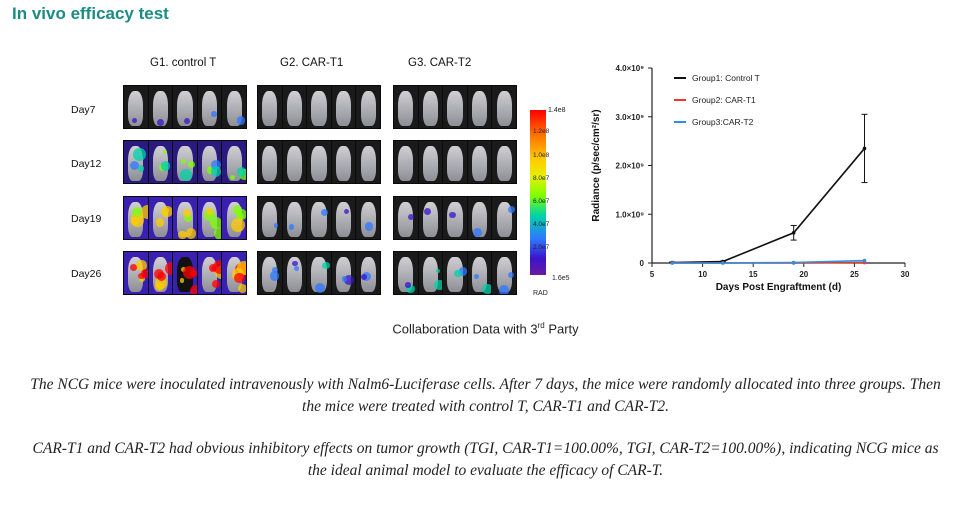 The height and width of the screenshot is (506, 971). What do you see at coordinates (724, 100) in the screenshot?
I see `legend-label-2: Group2: CAR-T1` at bounding box center [724, 100].